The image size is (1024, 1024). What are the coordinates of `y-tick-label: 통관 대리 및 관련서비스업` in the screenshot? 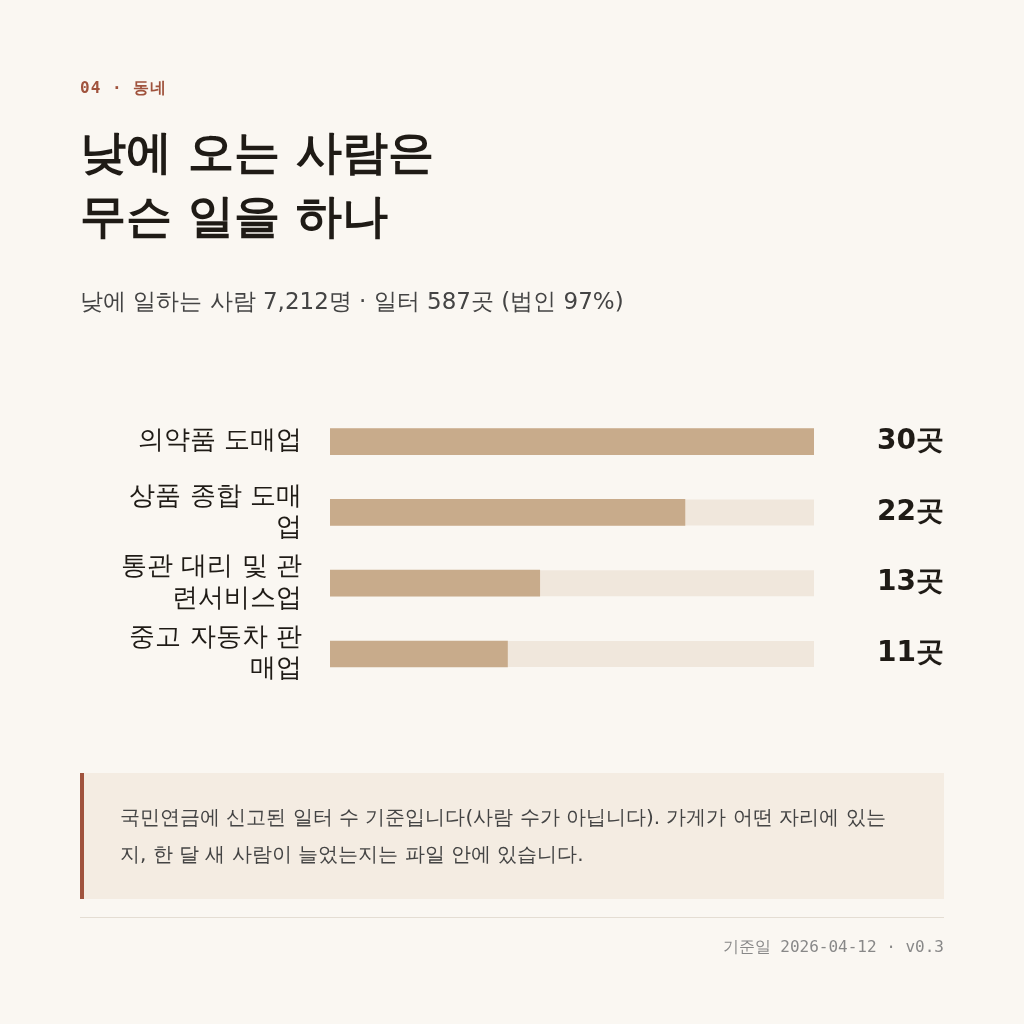 It's located at (211, 581).